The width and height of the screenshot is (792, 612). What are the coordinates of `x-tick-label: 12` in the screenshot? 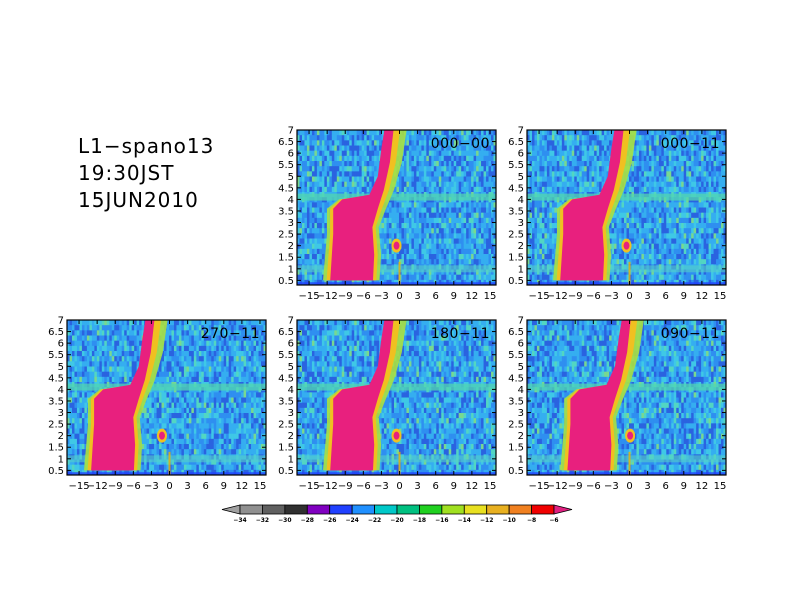 It's located at (472, 296).